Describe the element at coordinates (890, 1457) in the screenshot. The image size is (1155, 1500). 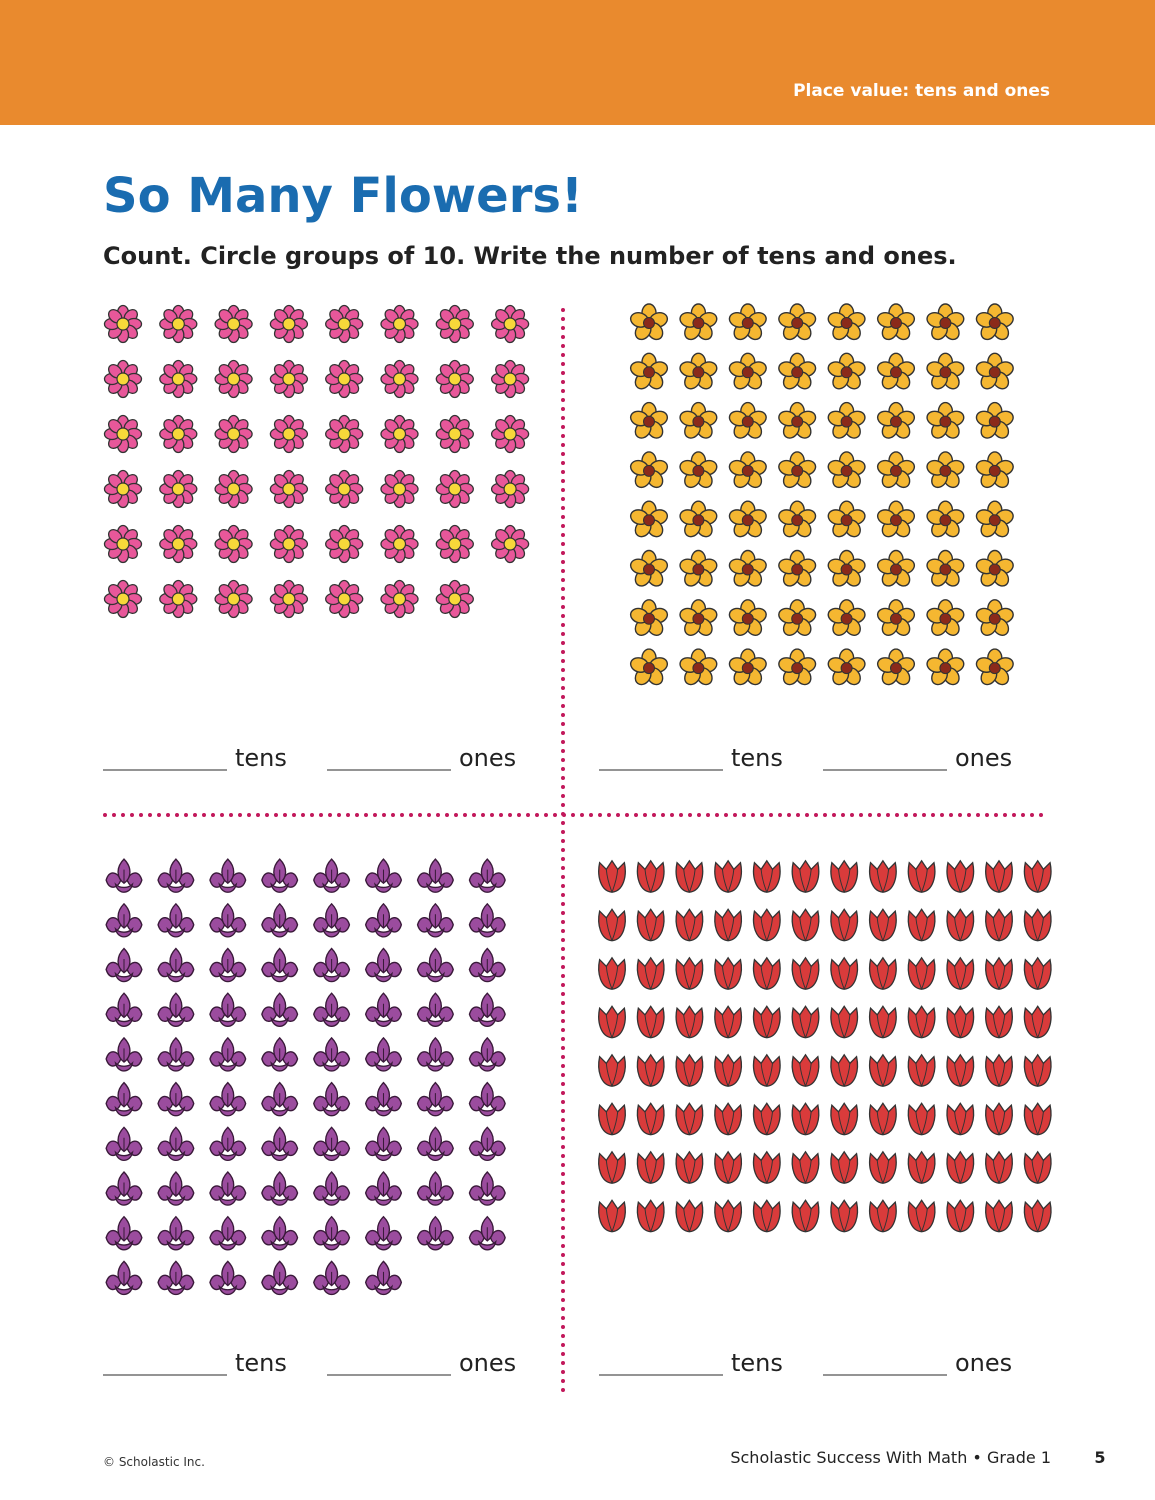
I see `book-title: Scholastic Success With Math • Grade 1` at that location.